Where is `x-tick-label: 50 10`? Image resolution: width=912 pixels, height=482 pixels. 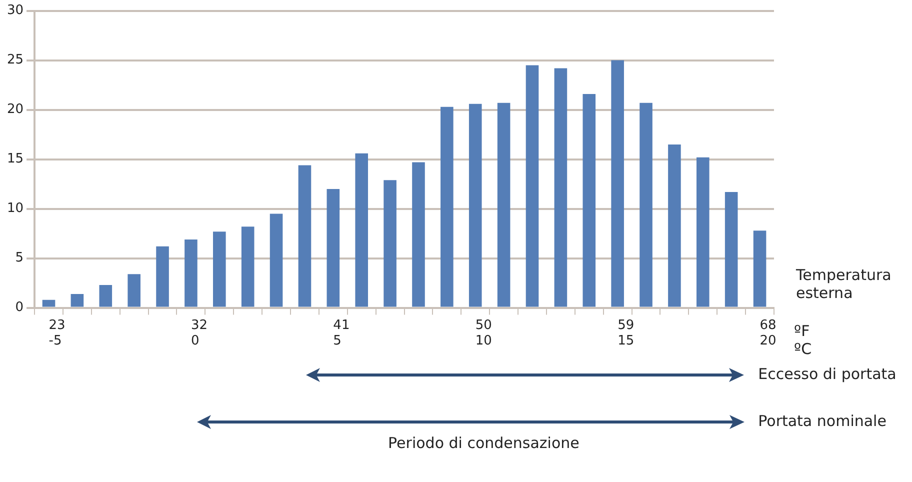 x-tick-label: 50 10 is located at coordinates (483, 333).